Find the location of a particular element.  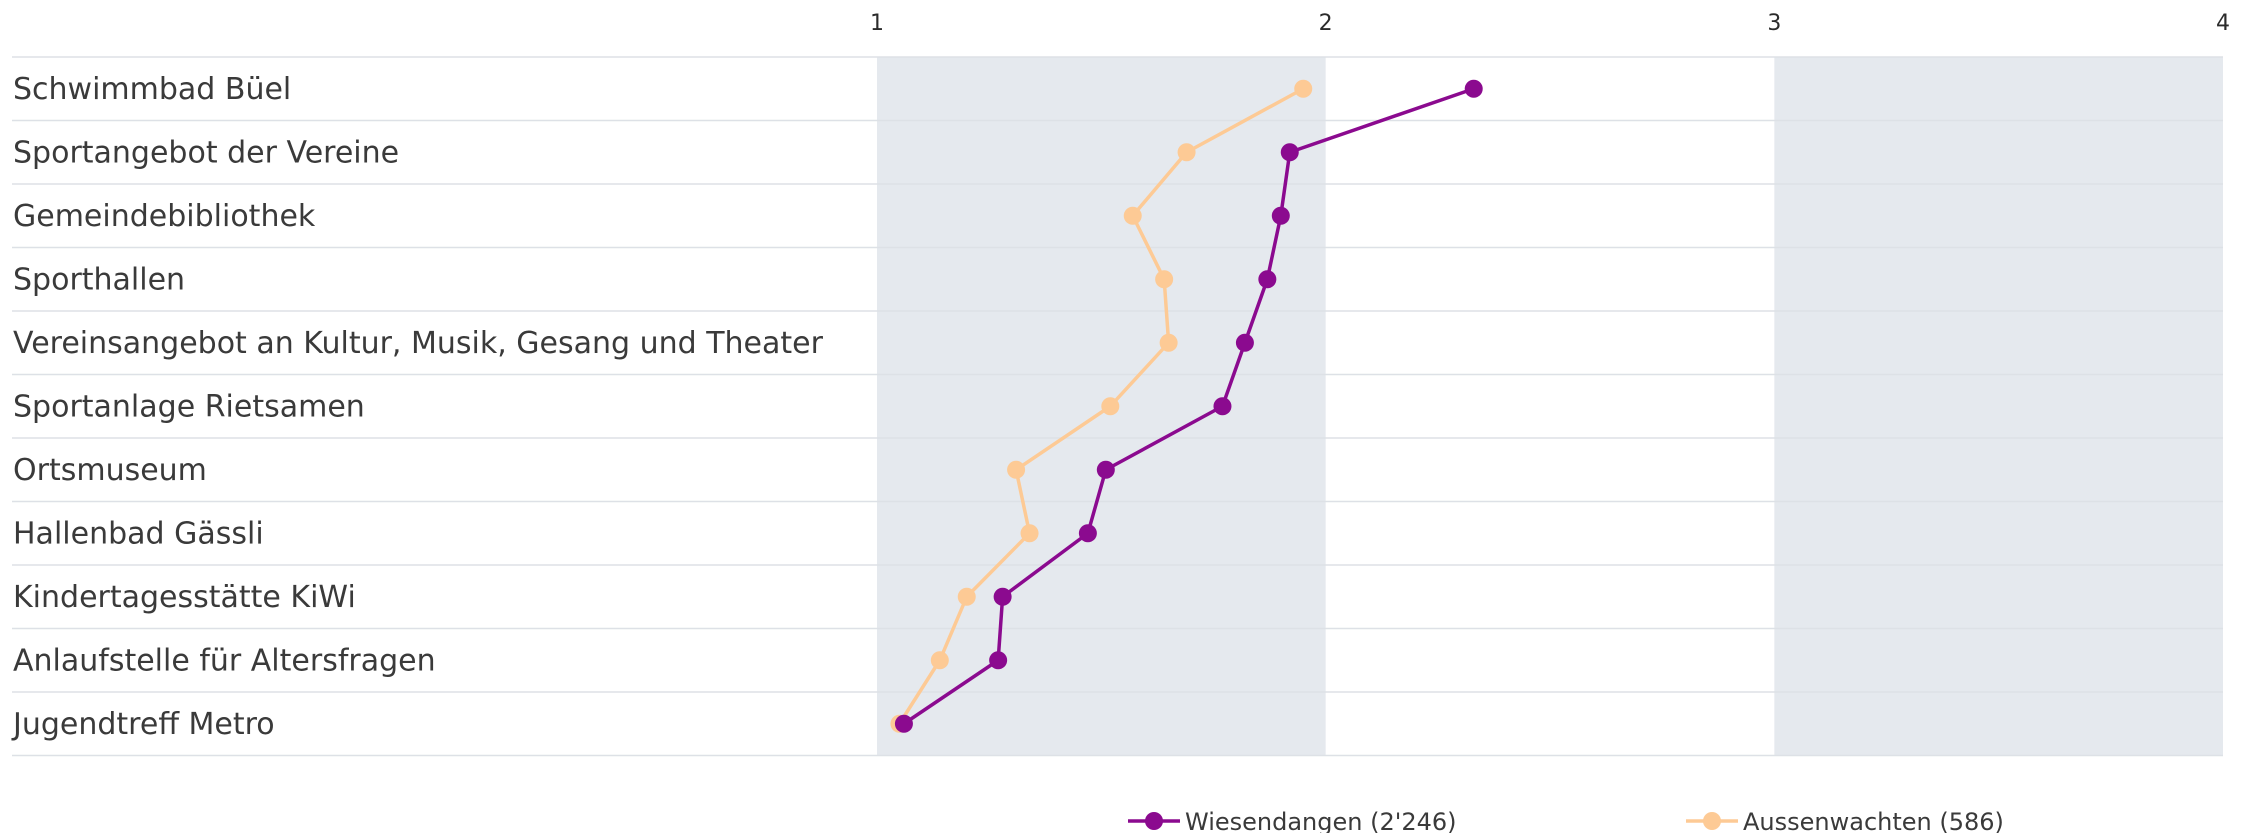

x-tick-label: 1 is located at coordinates (877, 23).